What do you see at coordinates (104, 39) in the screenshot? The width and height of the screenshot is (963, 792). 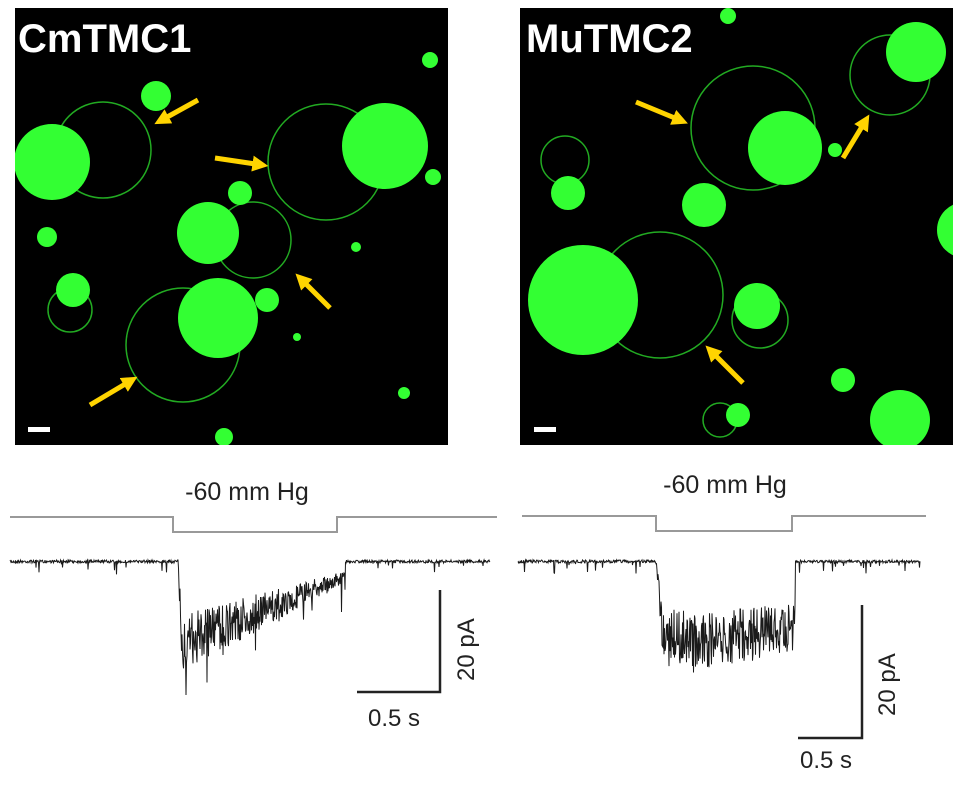 I see `panel-title: CmTMC1` at bounding box center [104, 39].